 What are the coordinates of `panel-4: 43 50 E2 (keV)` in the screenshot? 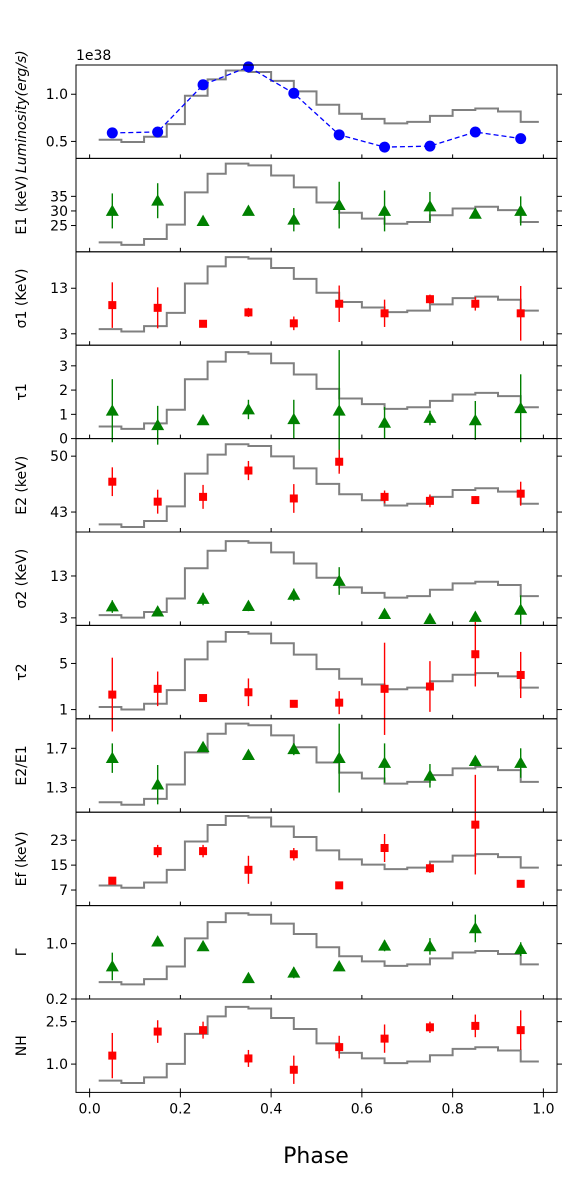 It's located at (288, 485).